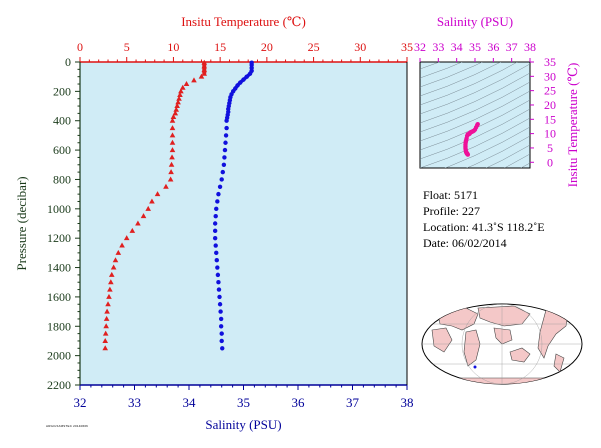 The height and width of the screenshot is (448, 601). What do you see at coordinates (550, 91) in the screenshot?
I see `ts-temperature-tick-label: 25` at bounding box center [550, 91].